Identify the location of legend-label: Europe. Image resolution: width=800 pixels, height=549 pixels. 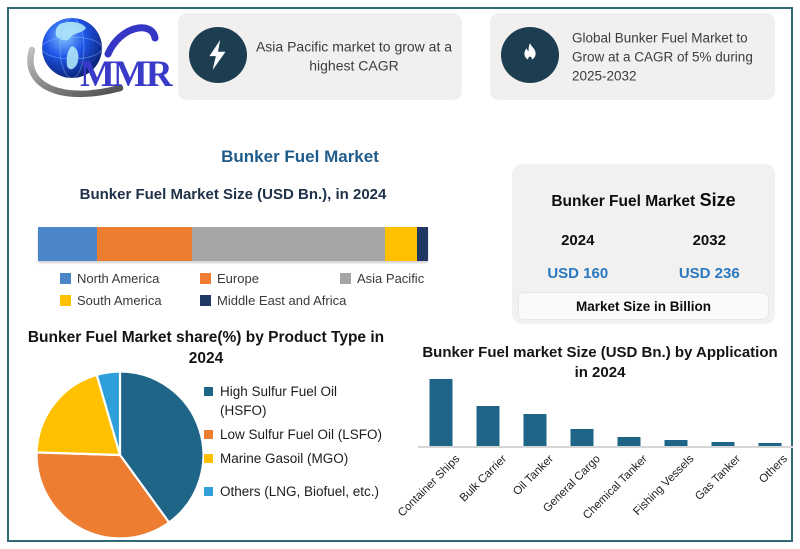
(238, 278).